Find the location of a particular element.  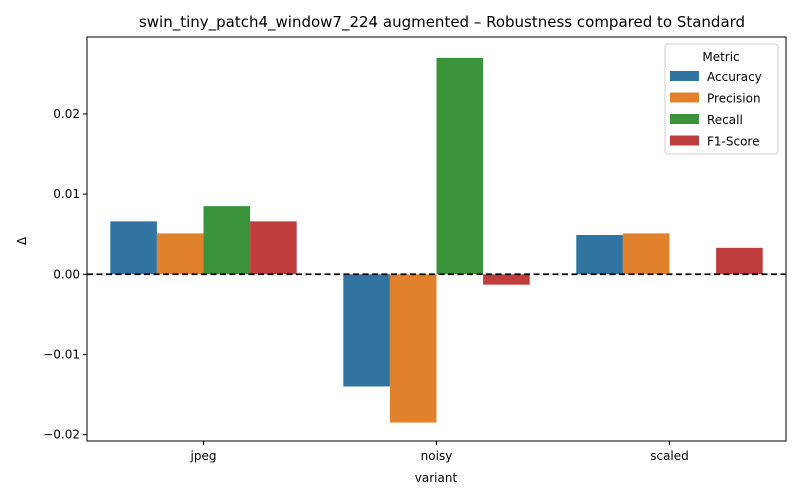

y-tick-label: −0.01 is located at coordinates (61, 354).